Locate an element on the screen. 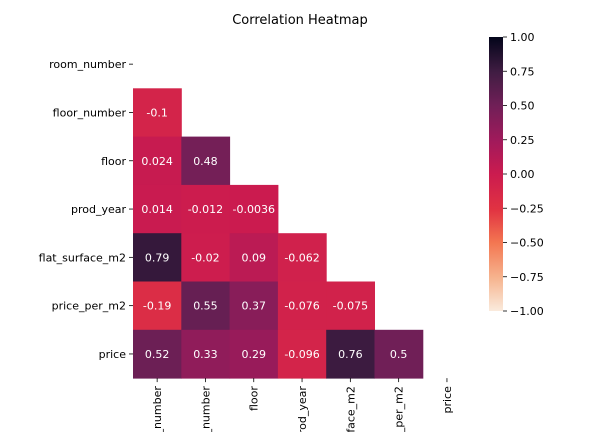  colorbar-tick-label: 0.25 is located at coordinates (522, 140).